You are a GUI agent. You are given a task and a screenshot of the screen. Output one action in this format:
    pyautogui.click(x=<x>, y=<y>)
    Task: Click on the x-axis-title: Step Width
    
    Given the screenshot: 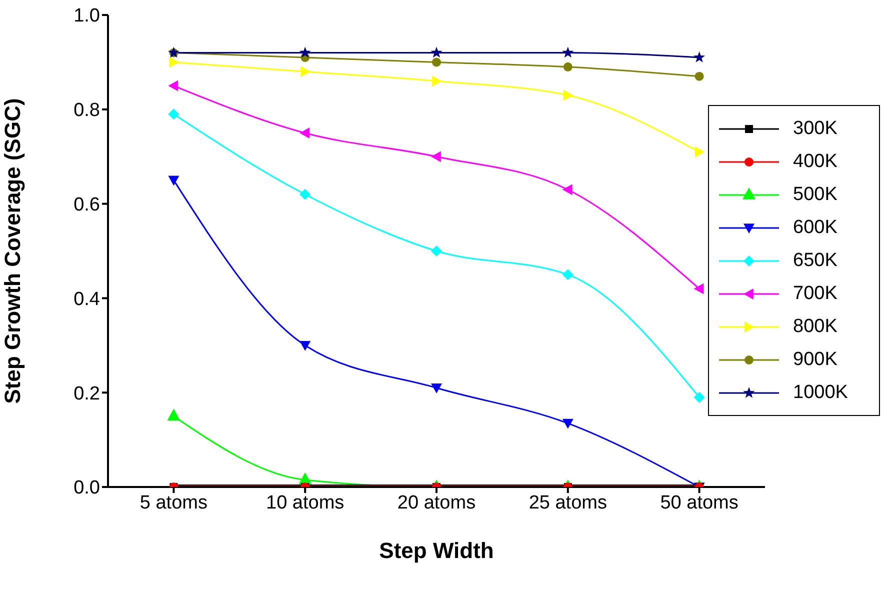 What is the action you would take?
    pyautogui.click(x=436, y=550)
    